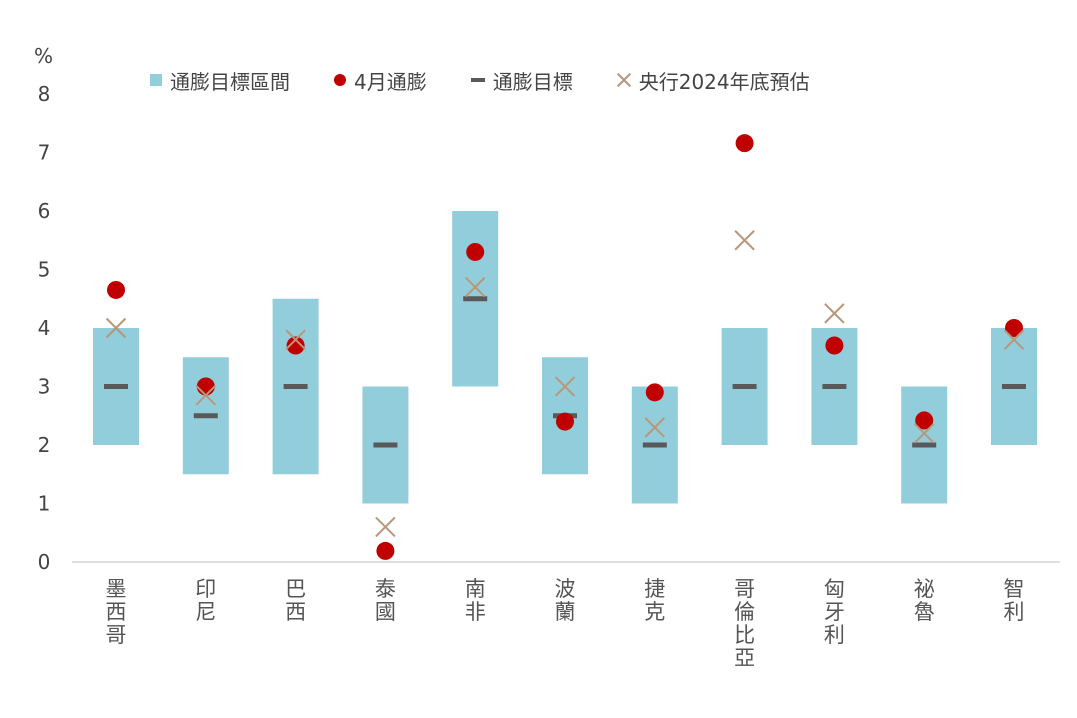 The image size is (1077, 718). Describe the element at coordinates (1014, 600) in the screenshot. I see `x-category-label: 智利` at that location.